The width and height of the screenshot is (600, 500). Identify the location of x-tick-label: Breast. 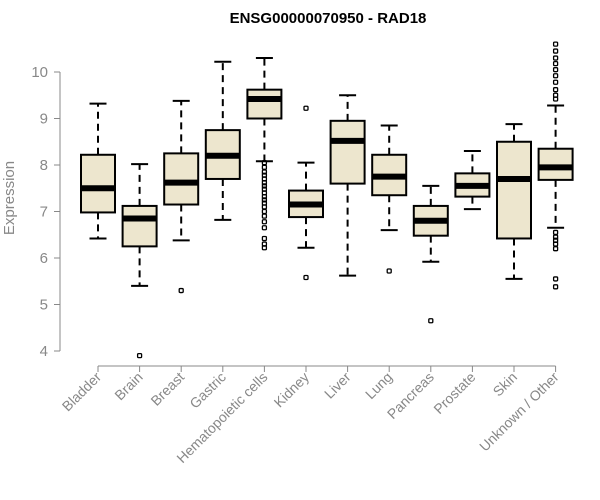
(167, 389).